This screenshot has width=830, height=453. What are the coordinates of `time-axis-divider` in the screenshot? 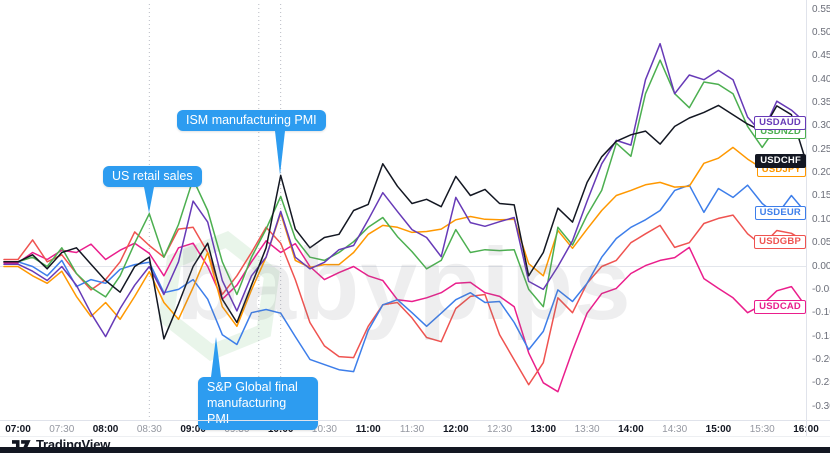 It's located at (415, 420).